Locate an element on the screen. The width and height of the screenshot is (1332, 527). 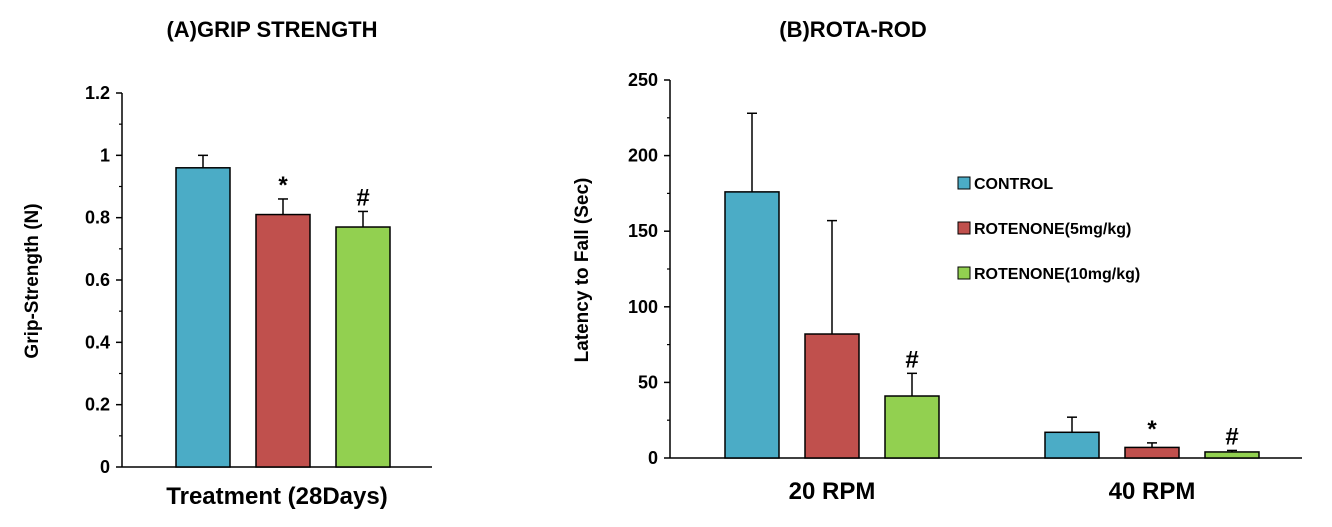
y-tick-label: 1.2 is located at coordinates (97, 93).